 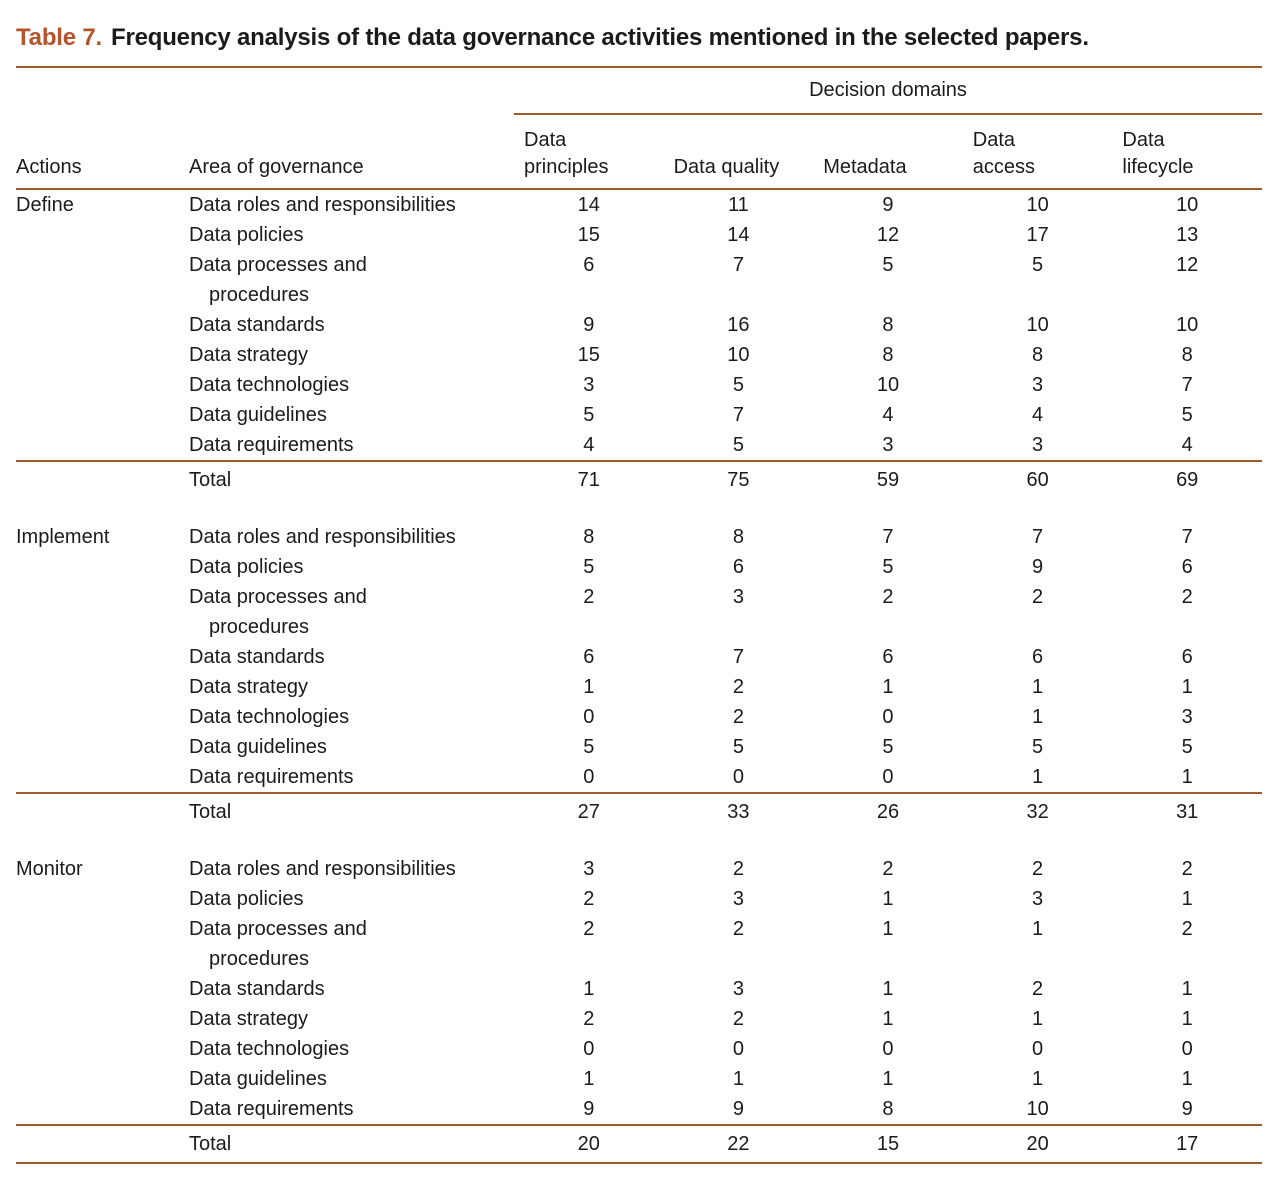 I want to click on value-cell: 15, so click(x=588, y=355).